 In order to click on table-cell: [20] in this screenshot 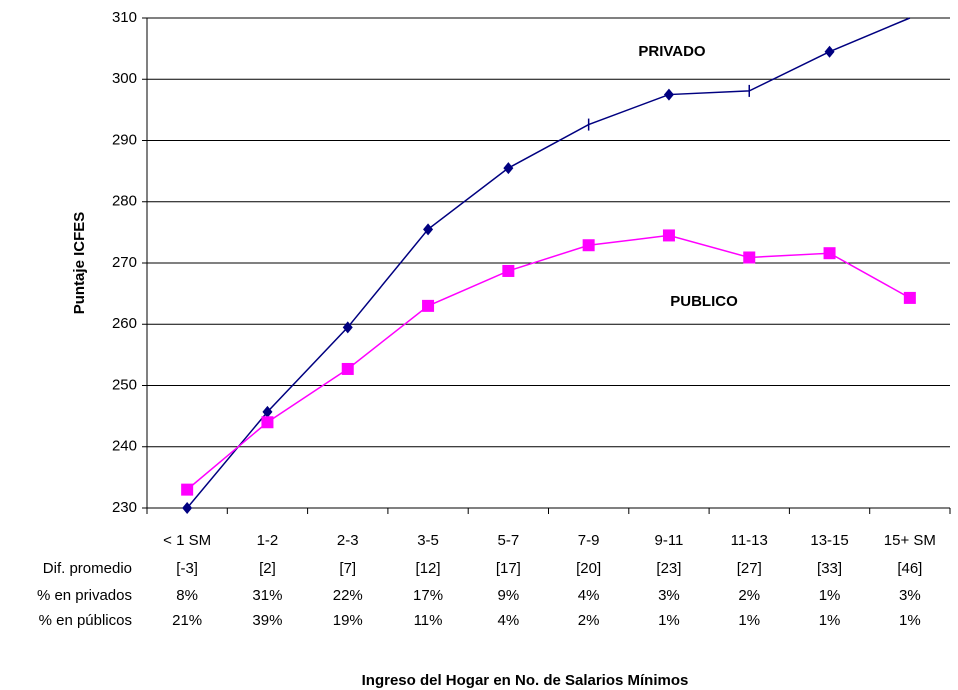, I will do `click(588, 568)`.